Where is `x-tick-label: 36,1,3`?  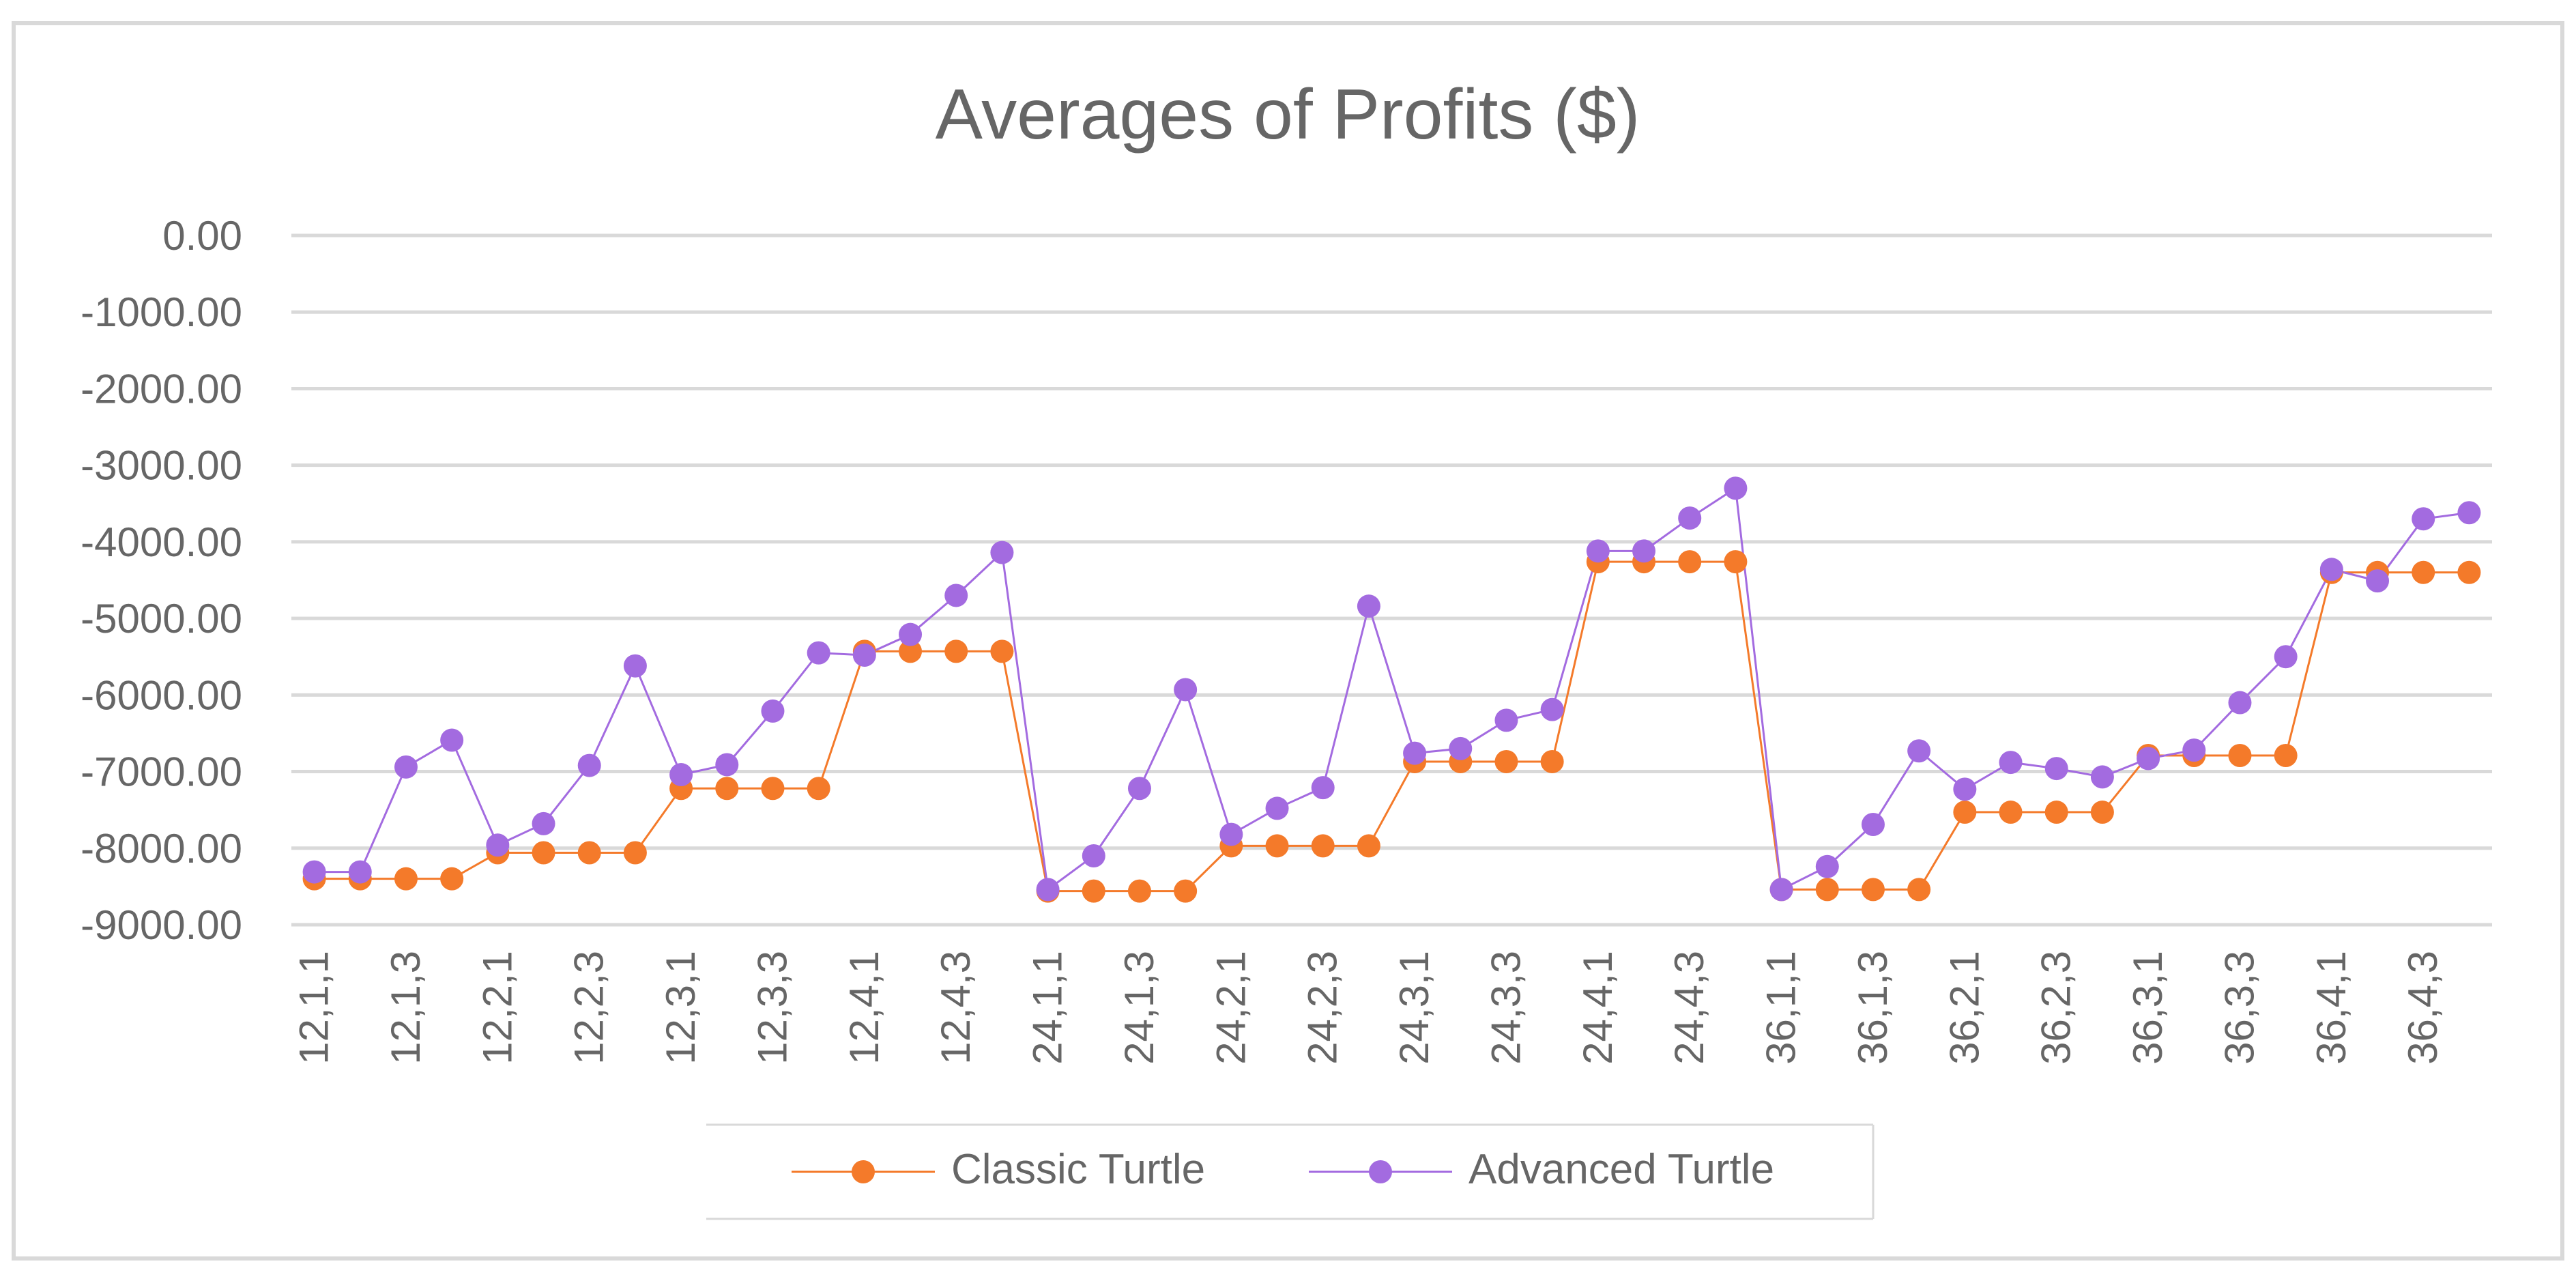 x-tick-label: 36,1,3 is located at coordinates (1873, 1008).